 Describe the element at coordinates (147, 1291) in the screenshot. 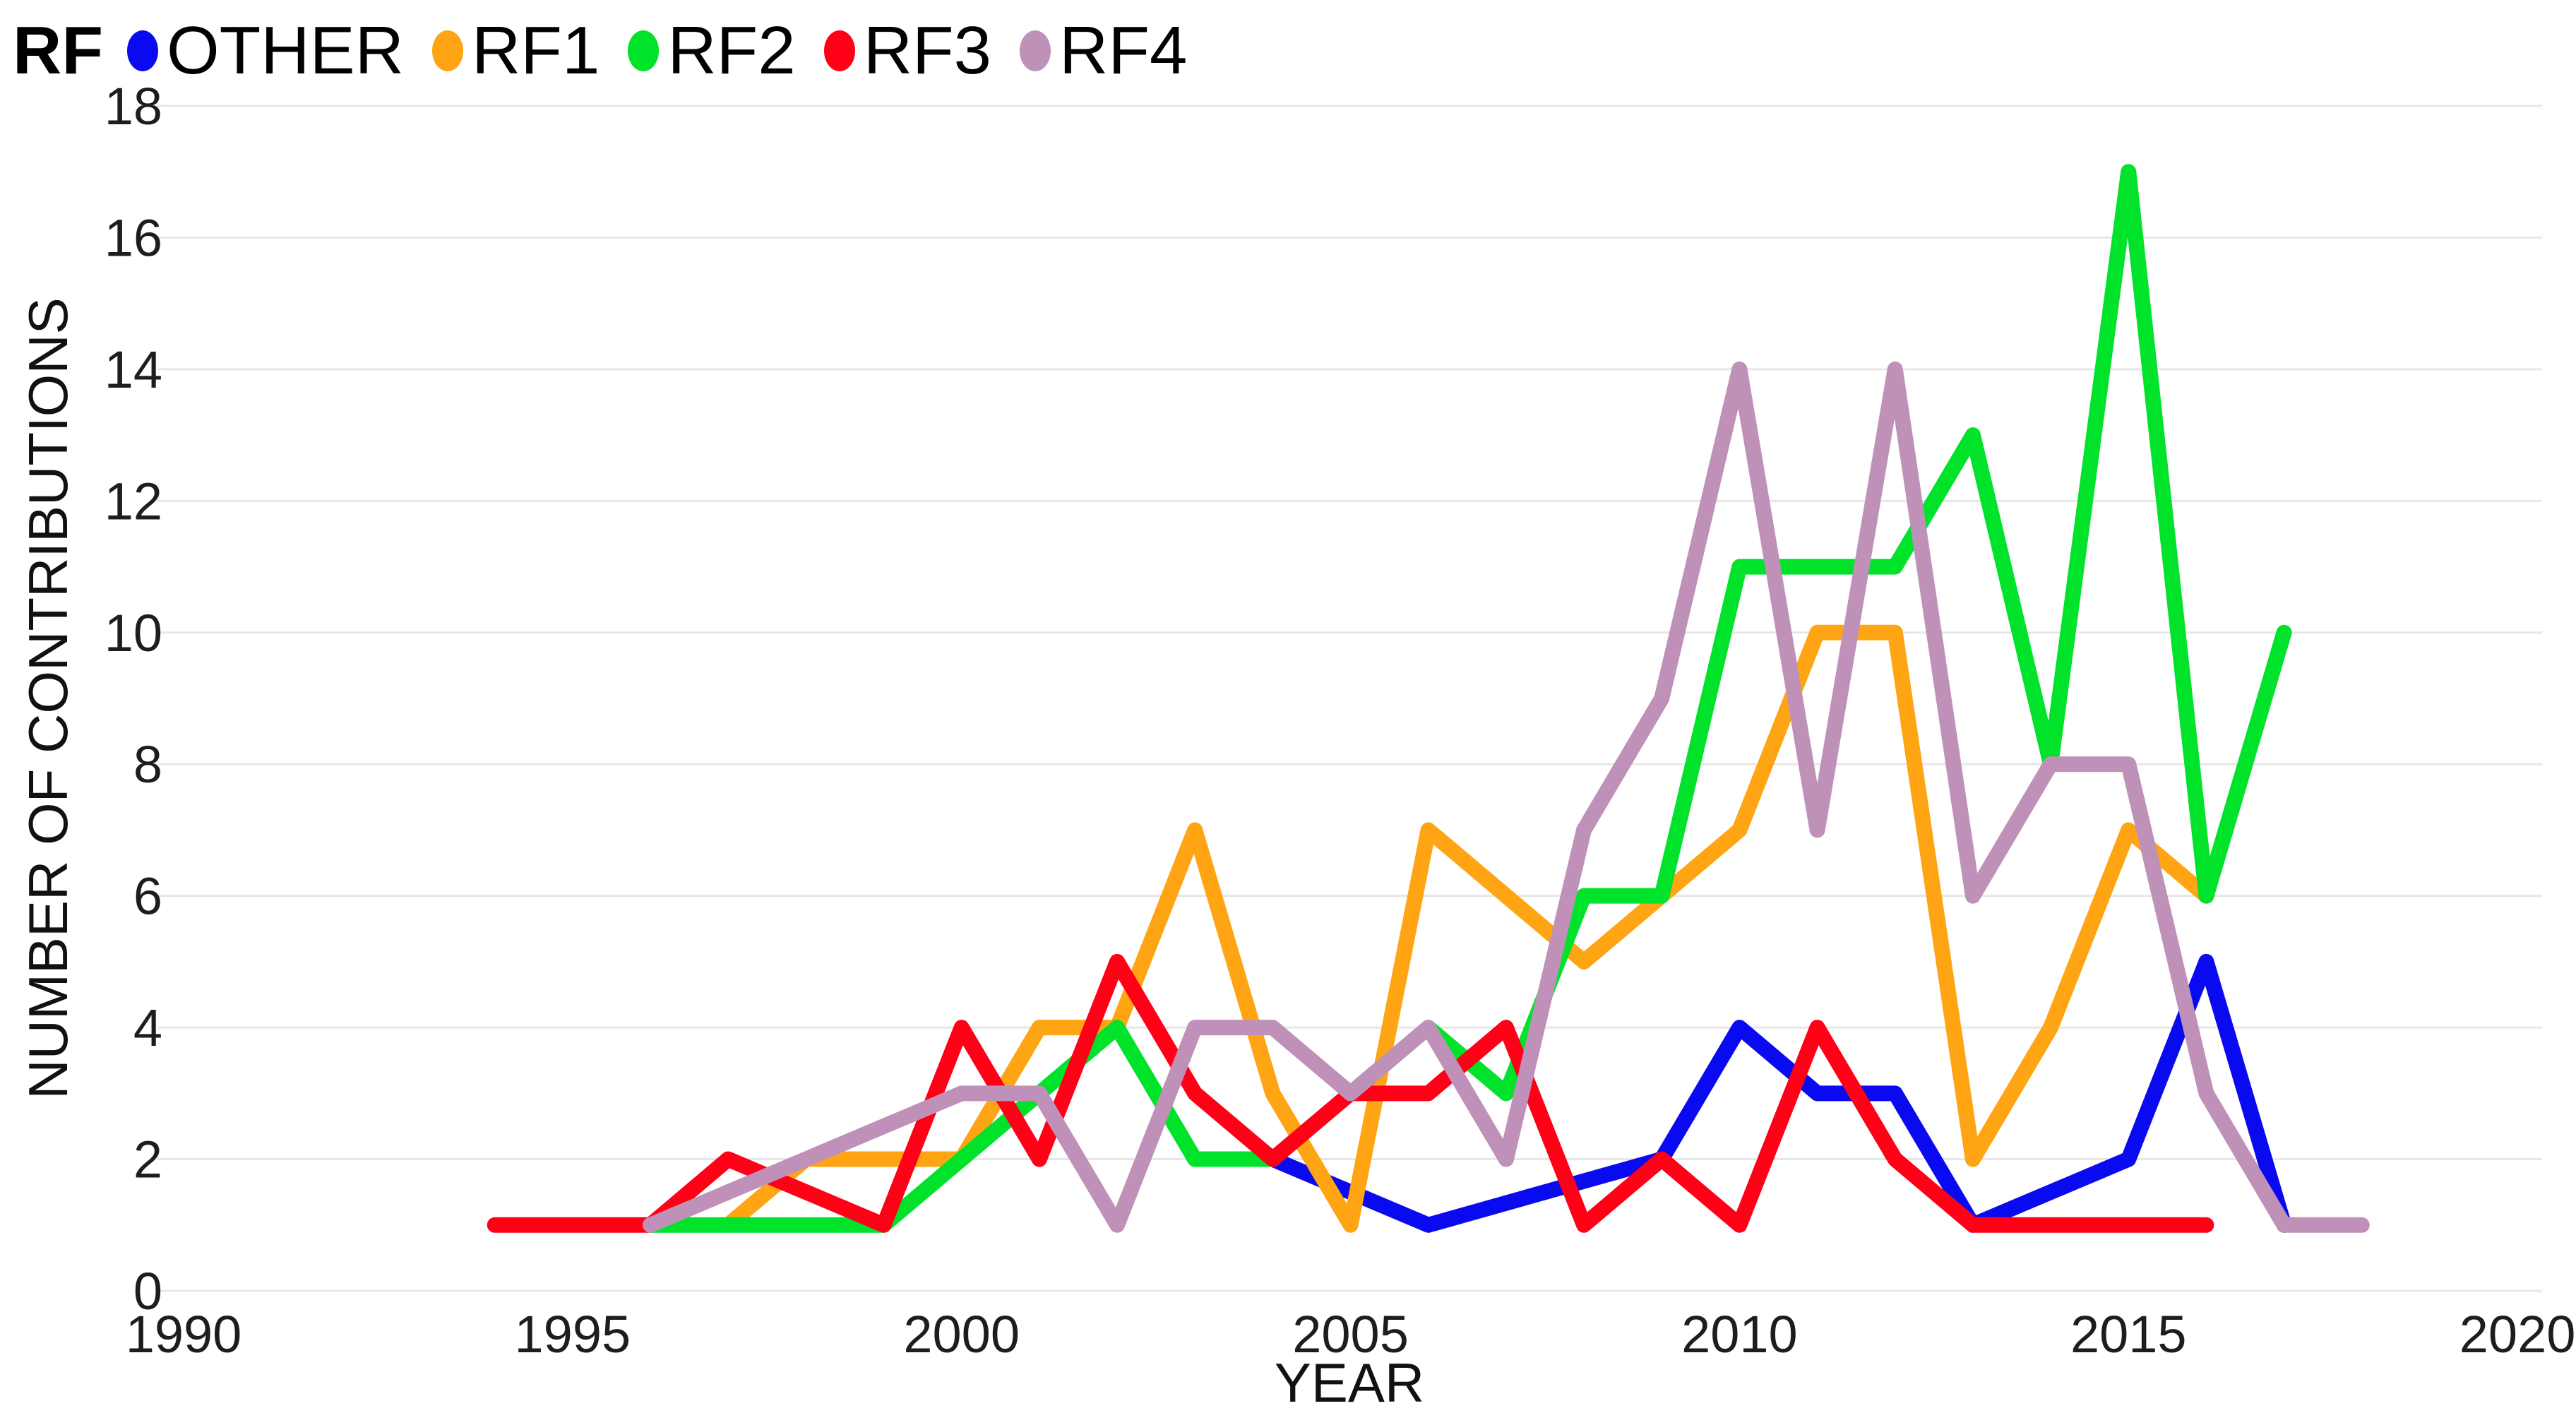

I see `y-tick-label: 0` at that location.